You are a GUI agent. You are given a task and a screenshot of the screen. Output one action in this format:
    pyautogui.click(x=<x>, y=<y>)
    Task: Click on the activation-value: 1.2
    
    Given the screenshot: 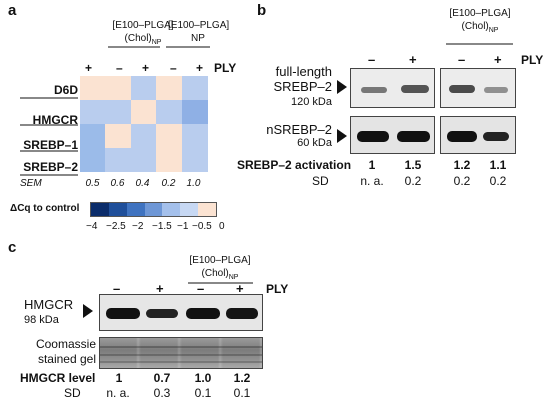 What is the action you would take?
    pyautogui.click(x=462, y=165)
    